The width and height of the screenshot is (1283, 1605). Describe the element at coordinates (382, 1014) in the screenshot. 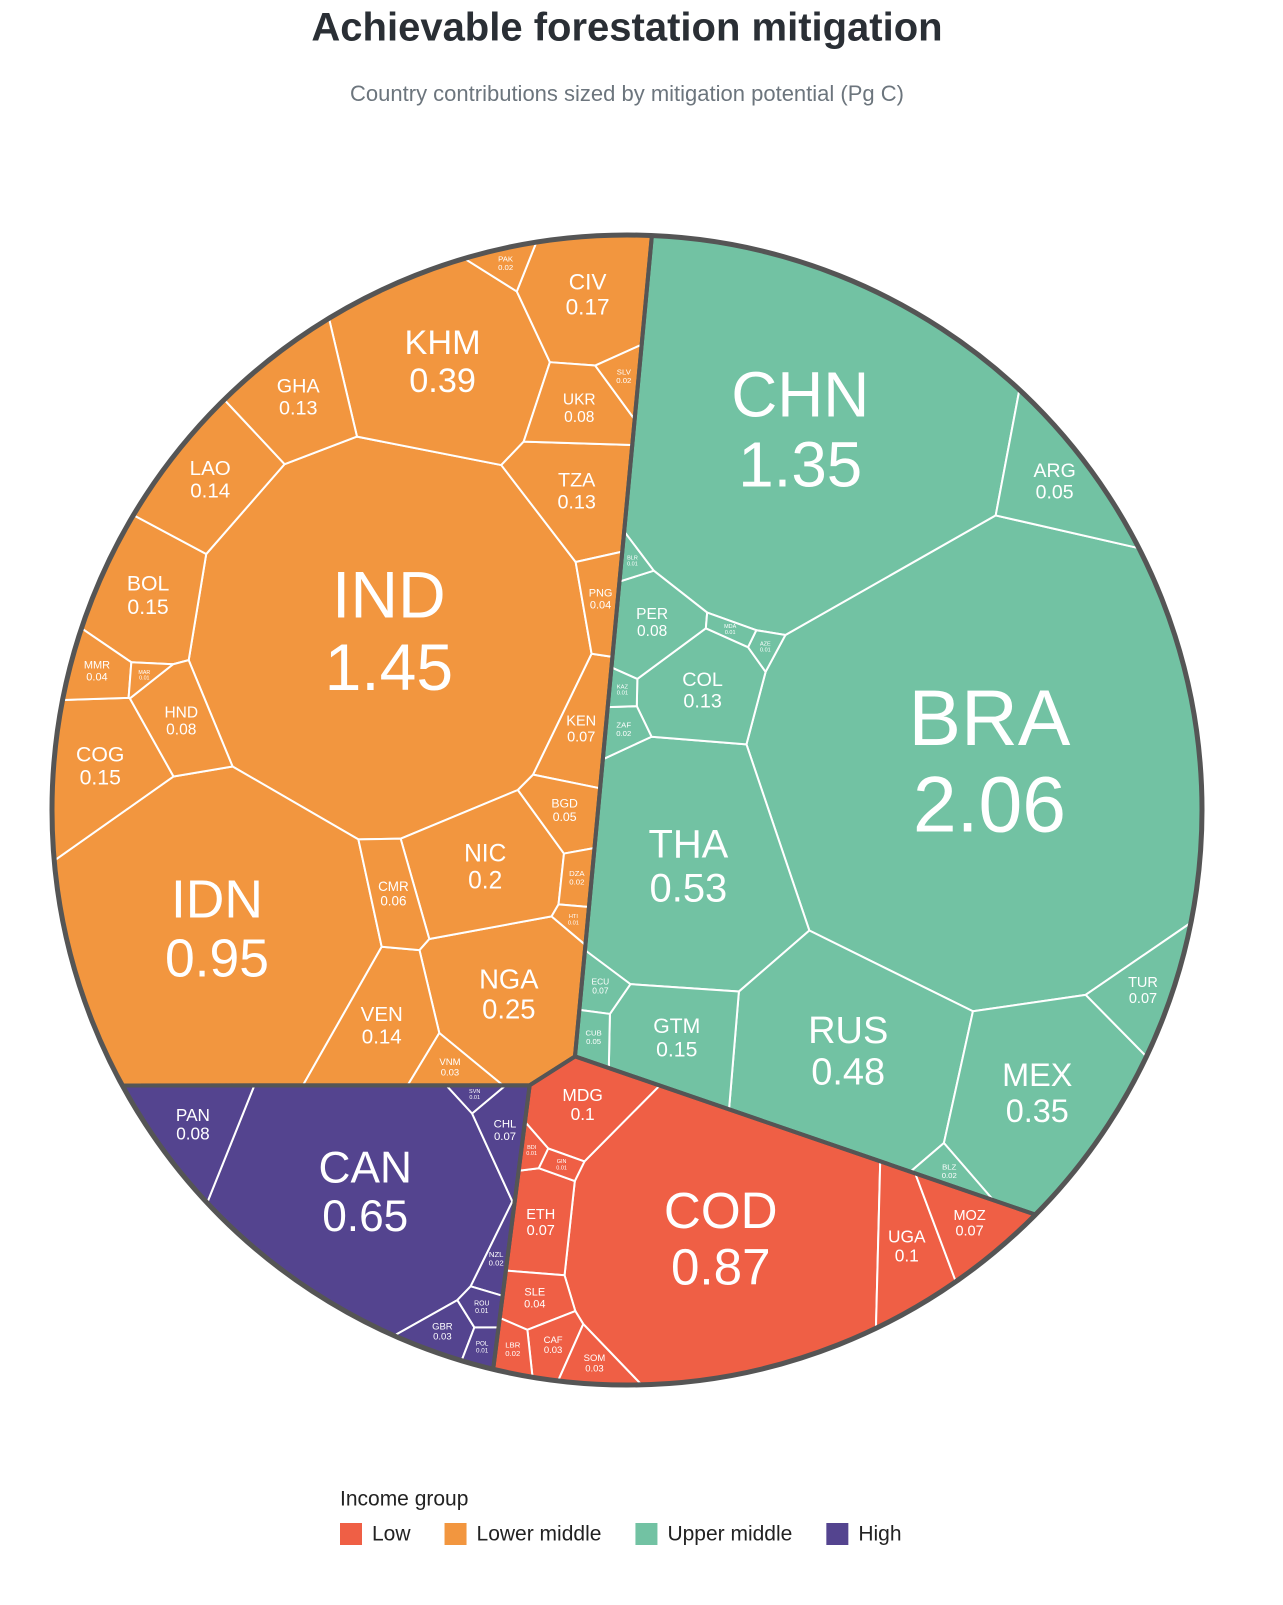

I see `cell-label: VEN` at that location.